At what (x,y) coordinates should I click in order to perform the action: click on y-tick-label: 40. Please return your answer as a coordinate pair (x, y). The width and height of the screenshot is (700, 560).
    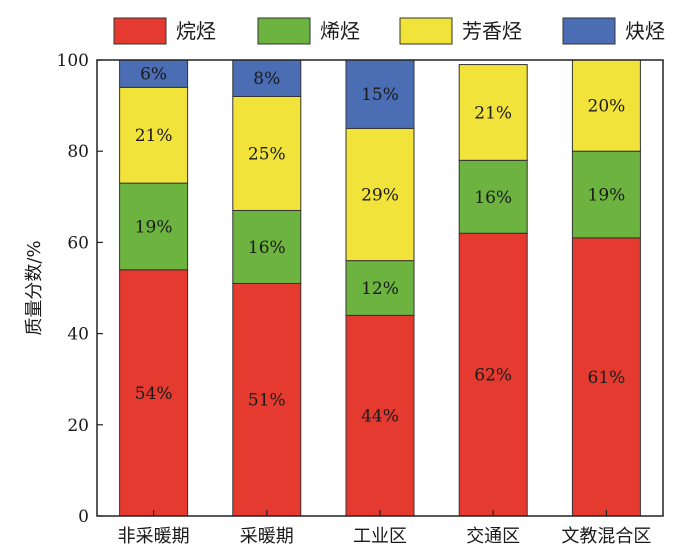
    Looking at the image, I should click on (78, 335).